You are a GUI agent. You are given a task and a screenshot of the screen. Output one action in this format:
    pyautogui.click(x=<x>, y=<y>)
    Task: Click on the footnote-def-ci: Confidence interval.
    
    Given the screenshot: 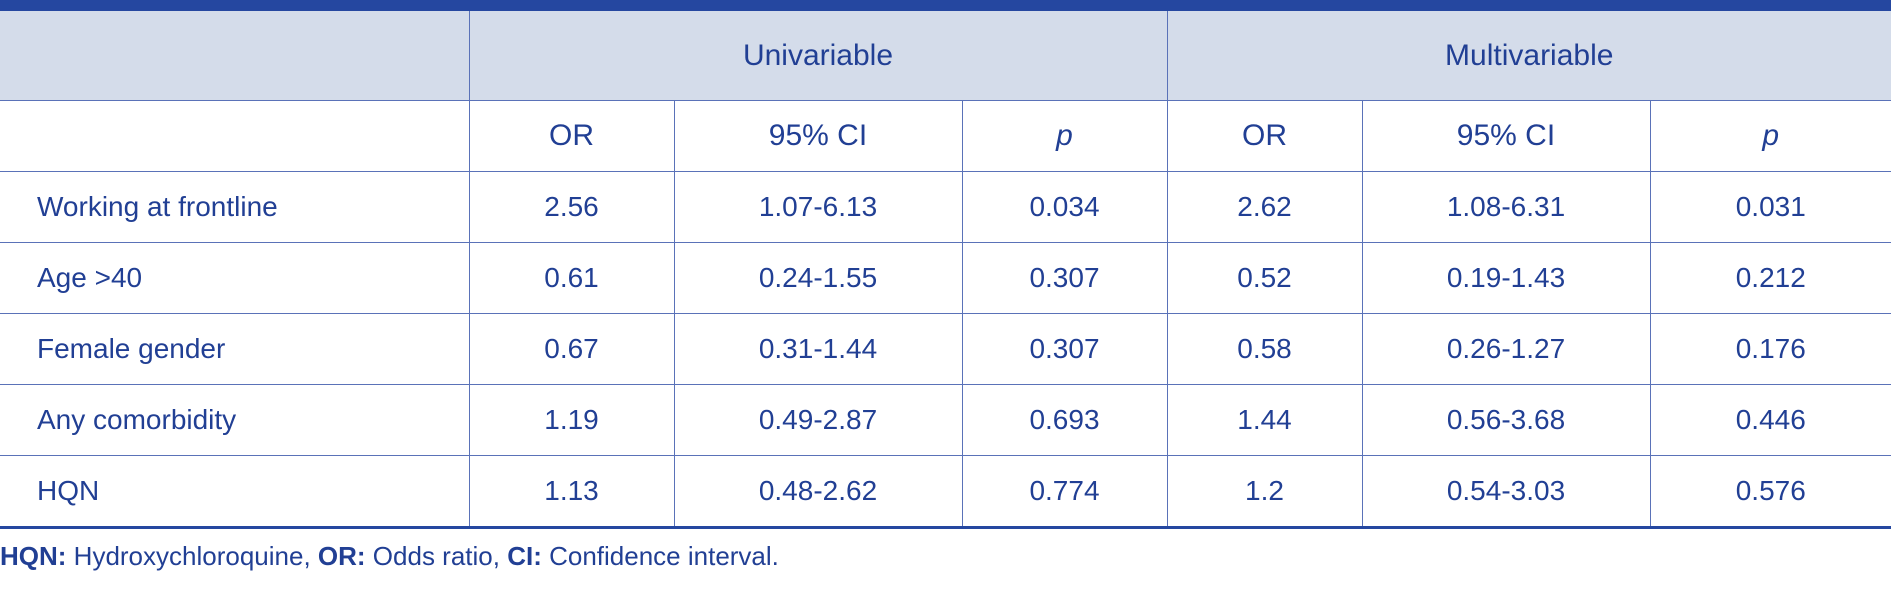 What is the action you would take?
    pyautogui.click(x=660, y=556)
    